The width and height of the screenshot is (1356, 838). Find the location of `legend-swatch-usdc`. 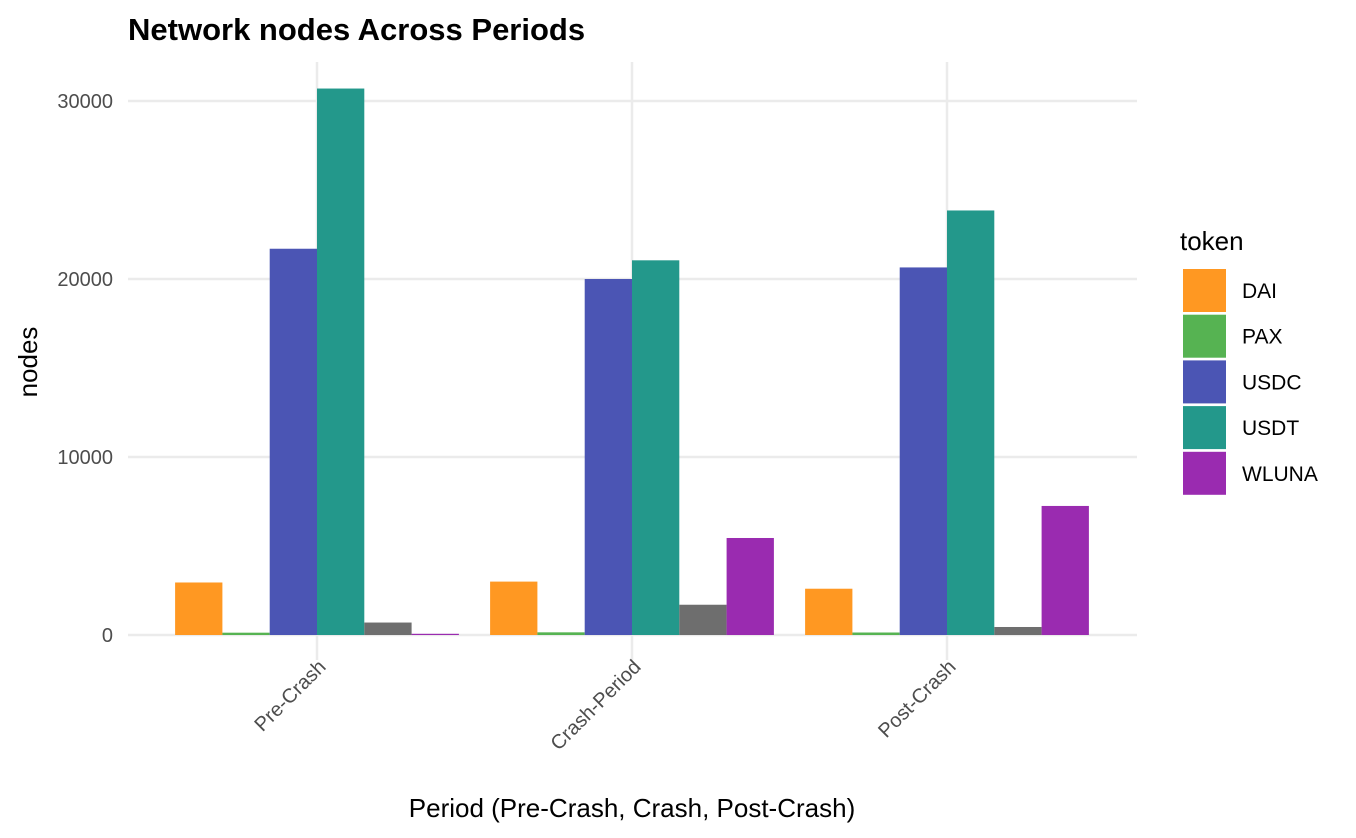

legend-swatch-usdc is located at coordinates (1204, 382).